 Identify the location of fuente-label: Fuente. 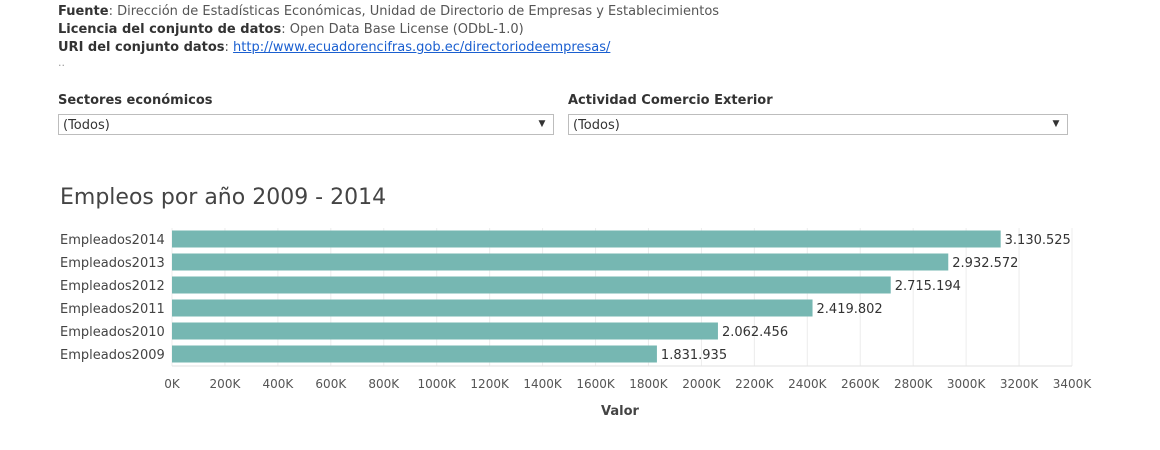
(83, 11).